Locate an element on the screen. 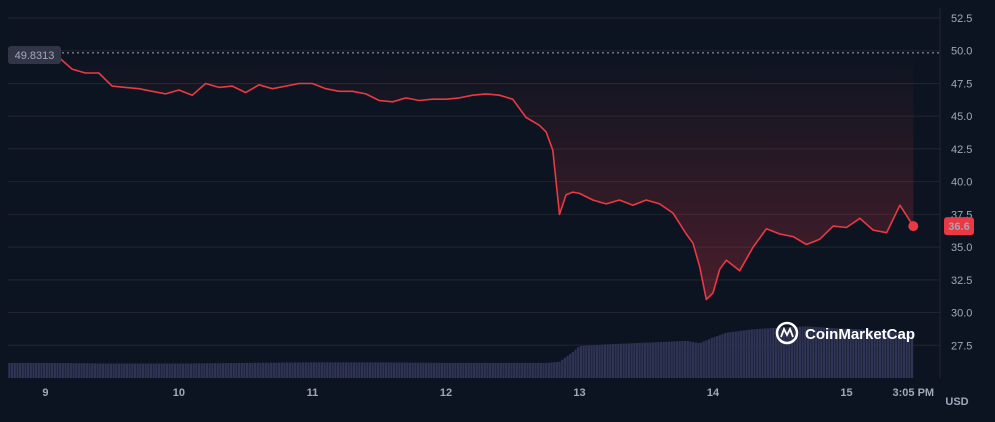 This screenshot has width=995, height=422. y-tick-label: 30.0 is located at coordinates (961, 314).